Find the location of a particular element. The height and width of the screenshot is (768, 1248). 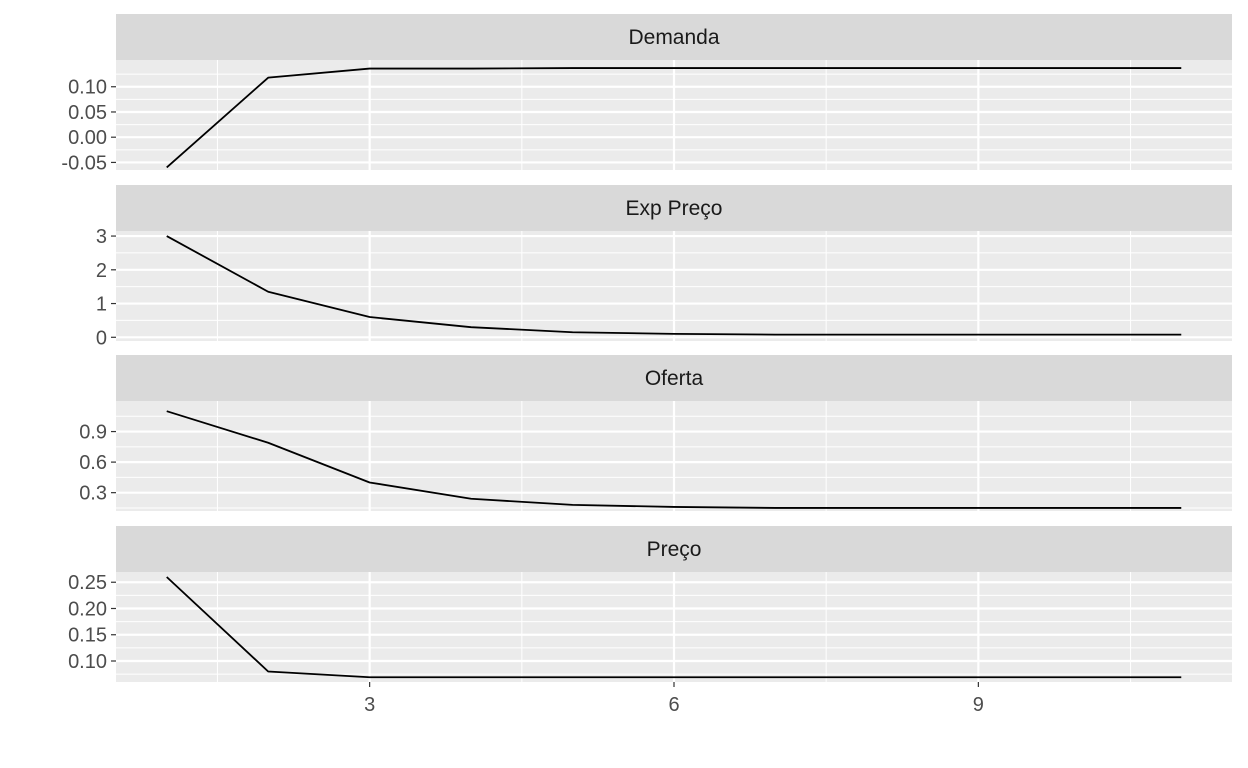

series-line-preco is located at coordinates (674, 627).